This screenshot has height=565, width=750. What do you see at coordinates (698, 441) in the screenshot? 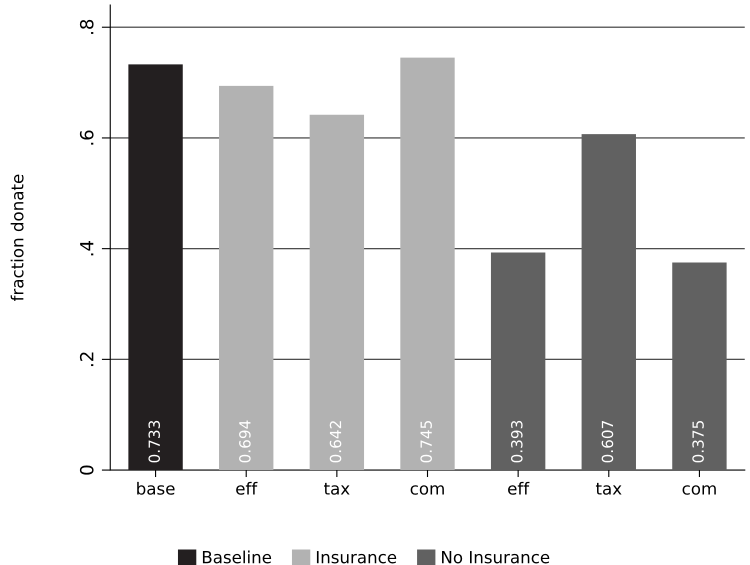
I see `data-label: 0.375` at bounding box center [698, 441].